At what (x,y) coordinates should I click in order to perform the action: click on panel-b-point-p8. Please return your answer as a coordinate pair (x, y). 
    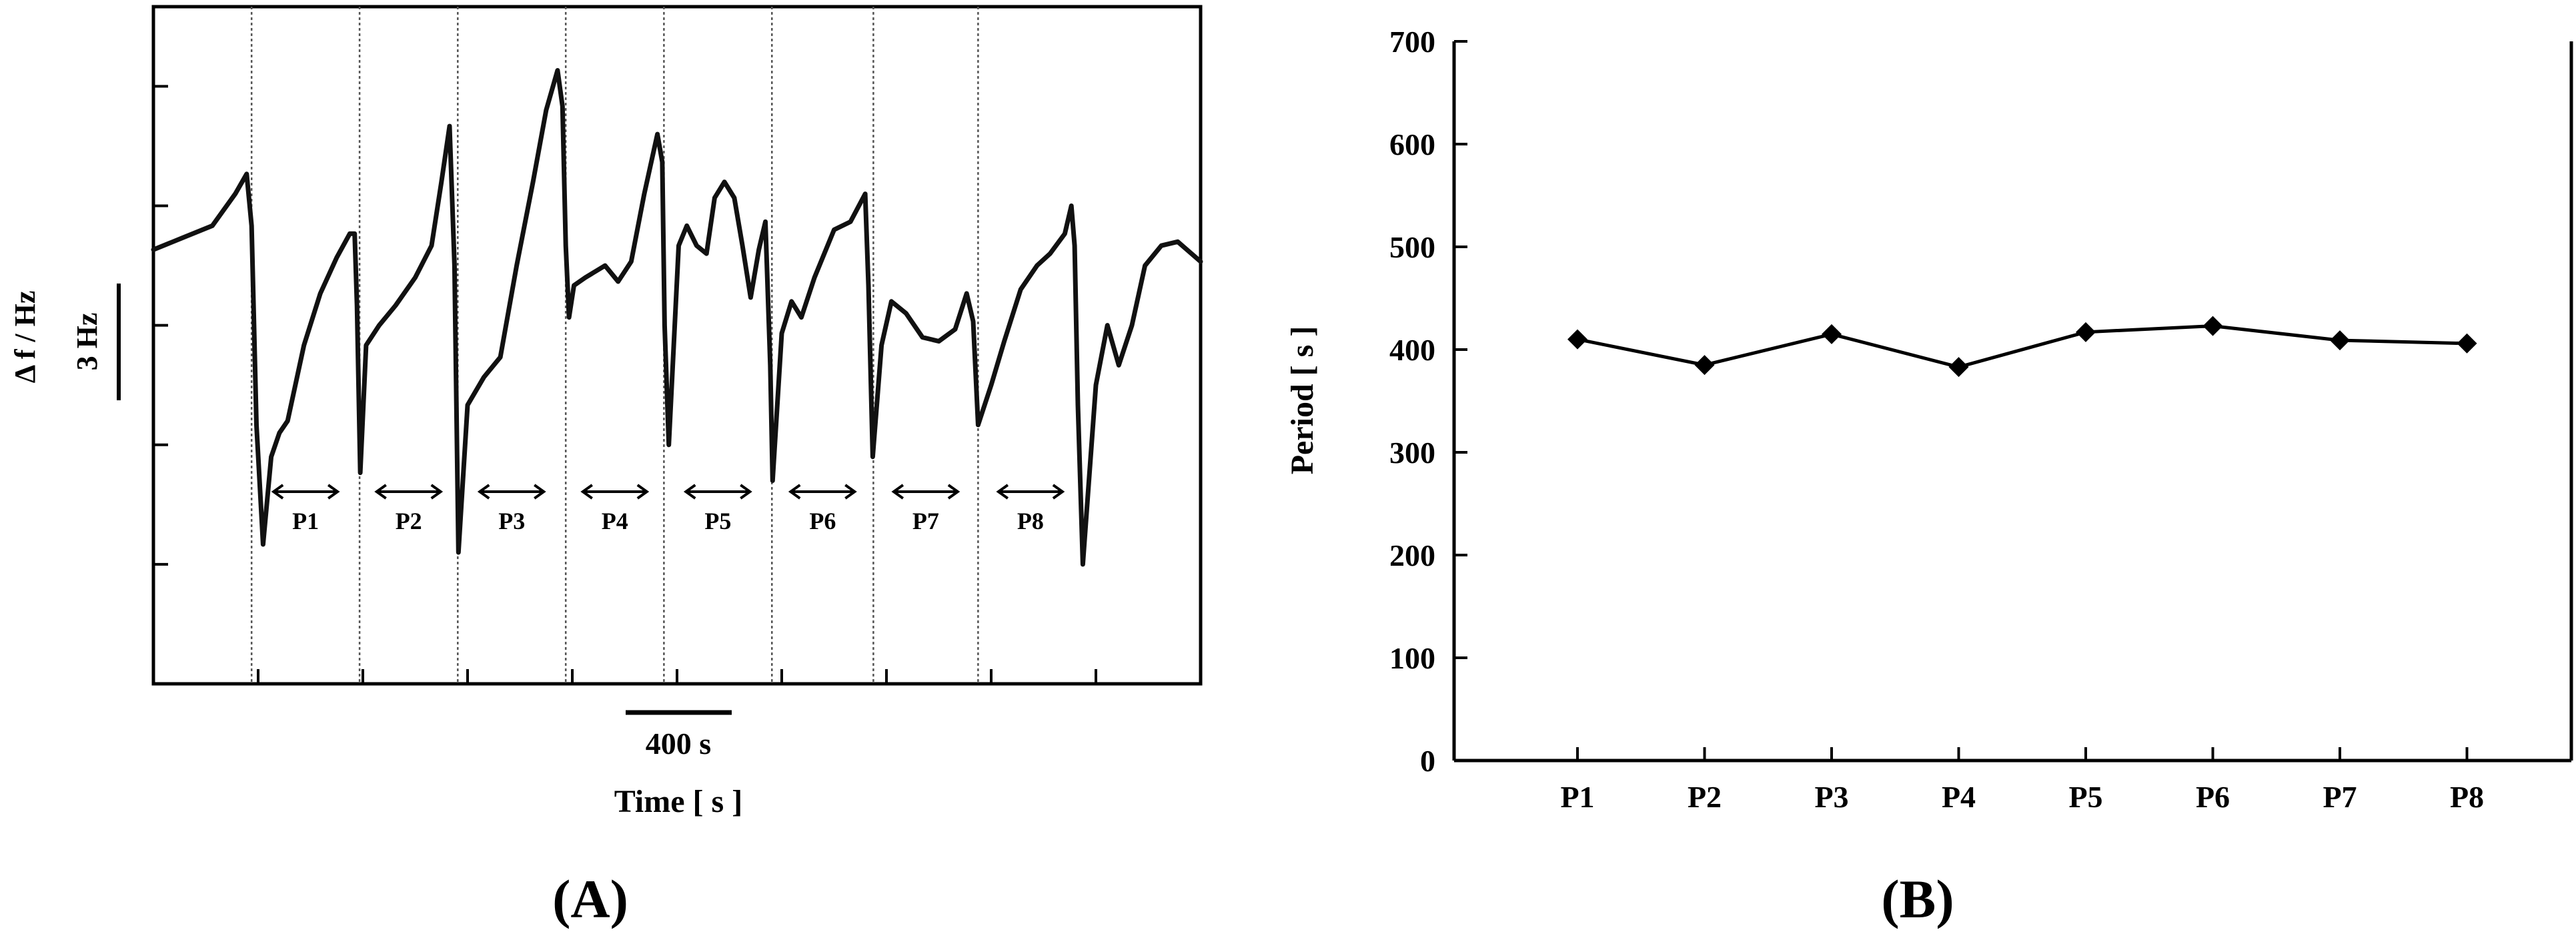
    Looking at the image, I should click on (2467, 343).